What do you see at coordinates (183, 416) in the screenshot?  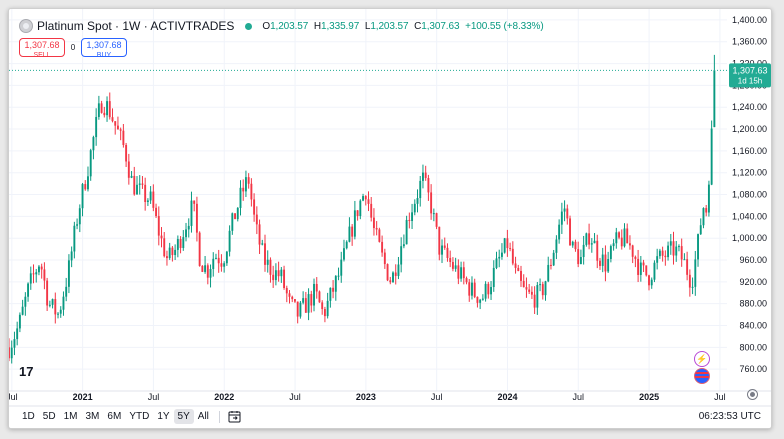 I see `range-5y: 5Y` at bounding box center [183, 416].